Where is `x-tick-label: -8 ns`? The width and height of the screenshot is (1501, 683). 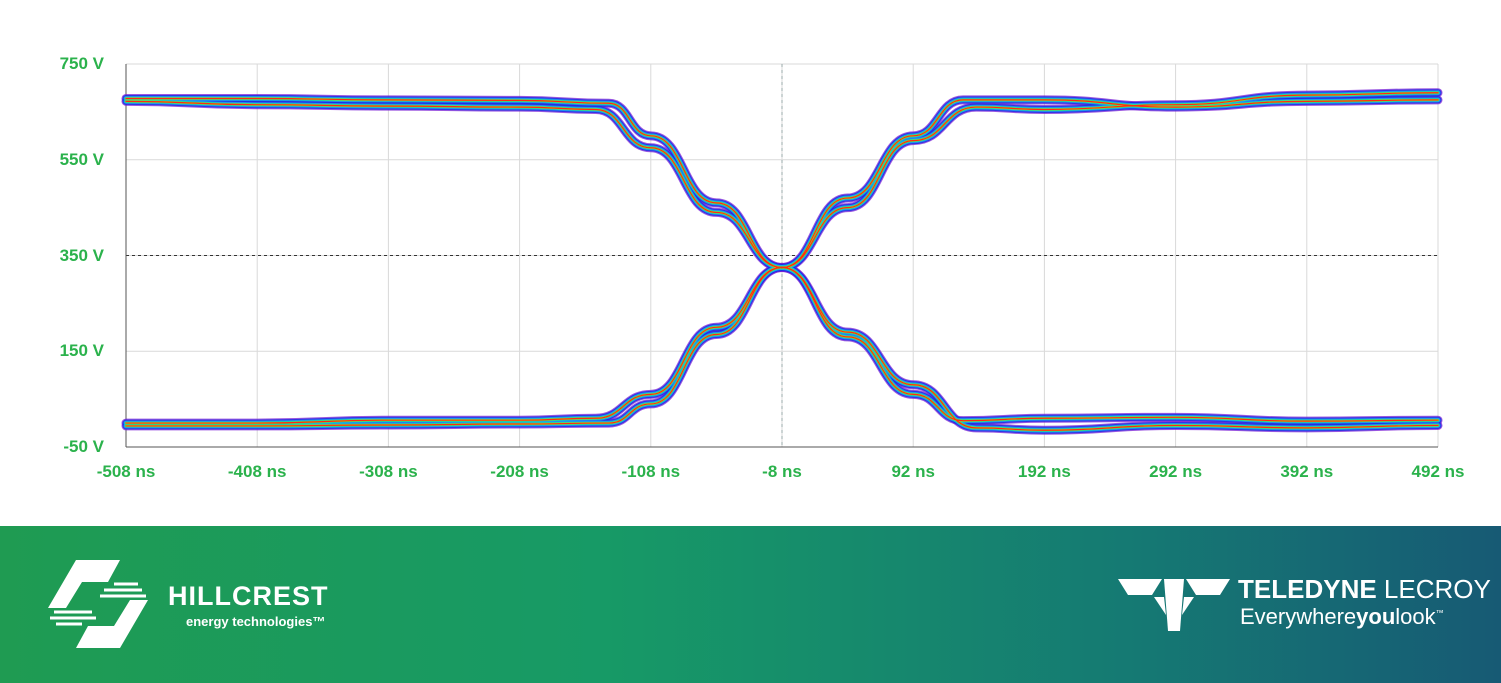
x-tick-label: -8 ns is located at coordinates (782, 471).